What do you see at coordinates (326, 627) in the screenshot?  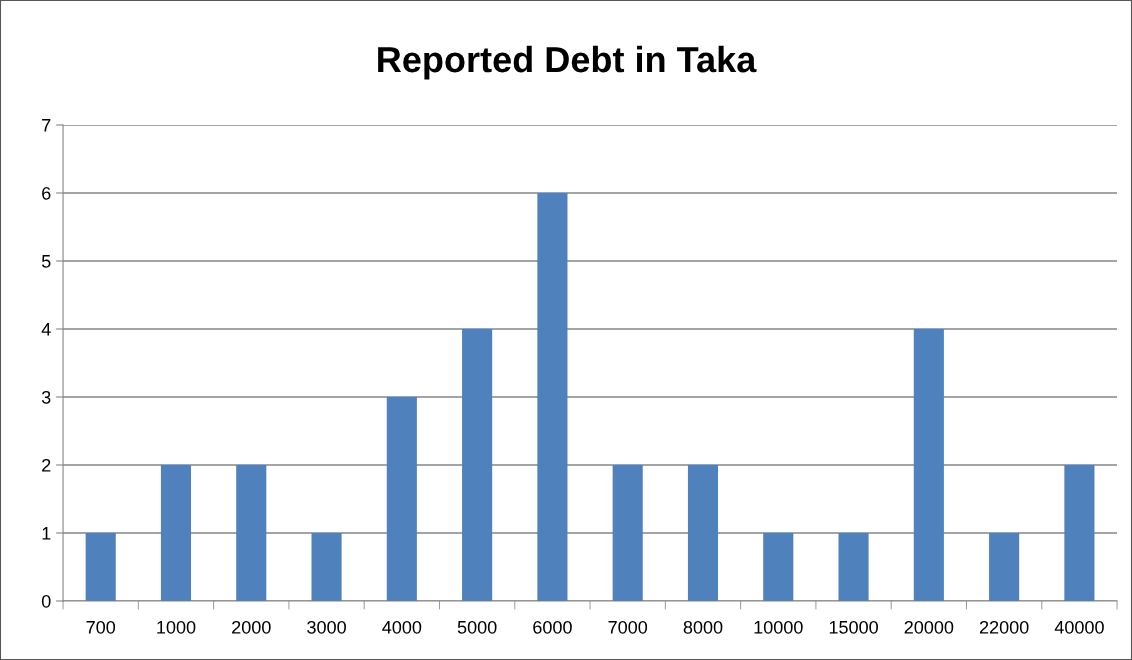 I see `x-tick-label: 3000` at bounding box center [326, 627].